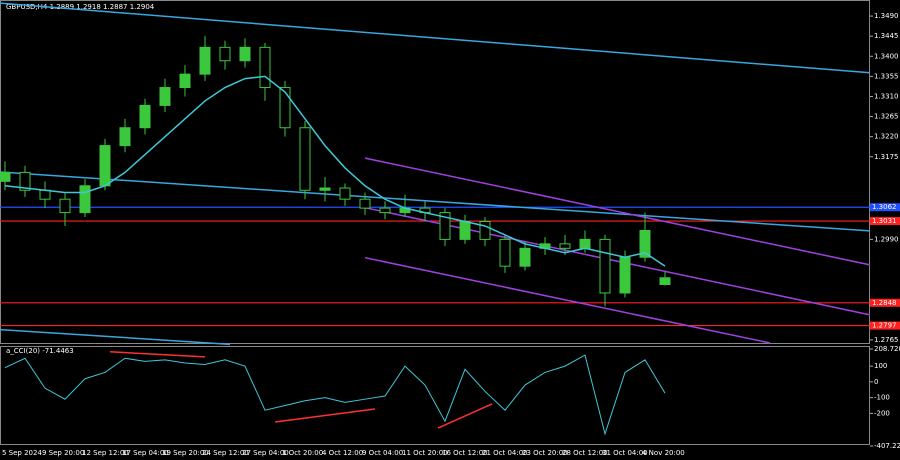 The image size is (900, 460). I want to click on x-tick-label: 16 Oct 12:00, so click(465, 453).